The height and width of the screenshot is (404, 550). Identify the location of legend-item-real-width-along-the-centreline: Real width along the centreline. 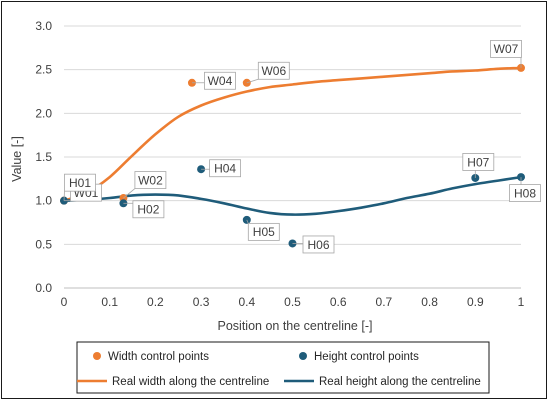
(173, 382).